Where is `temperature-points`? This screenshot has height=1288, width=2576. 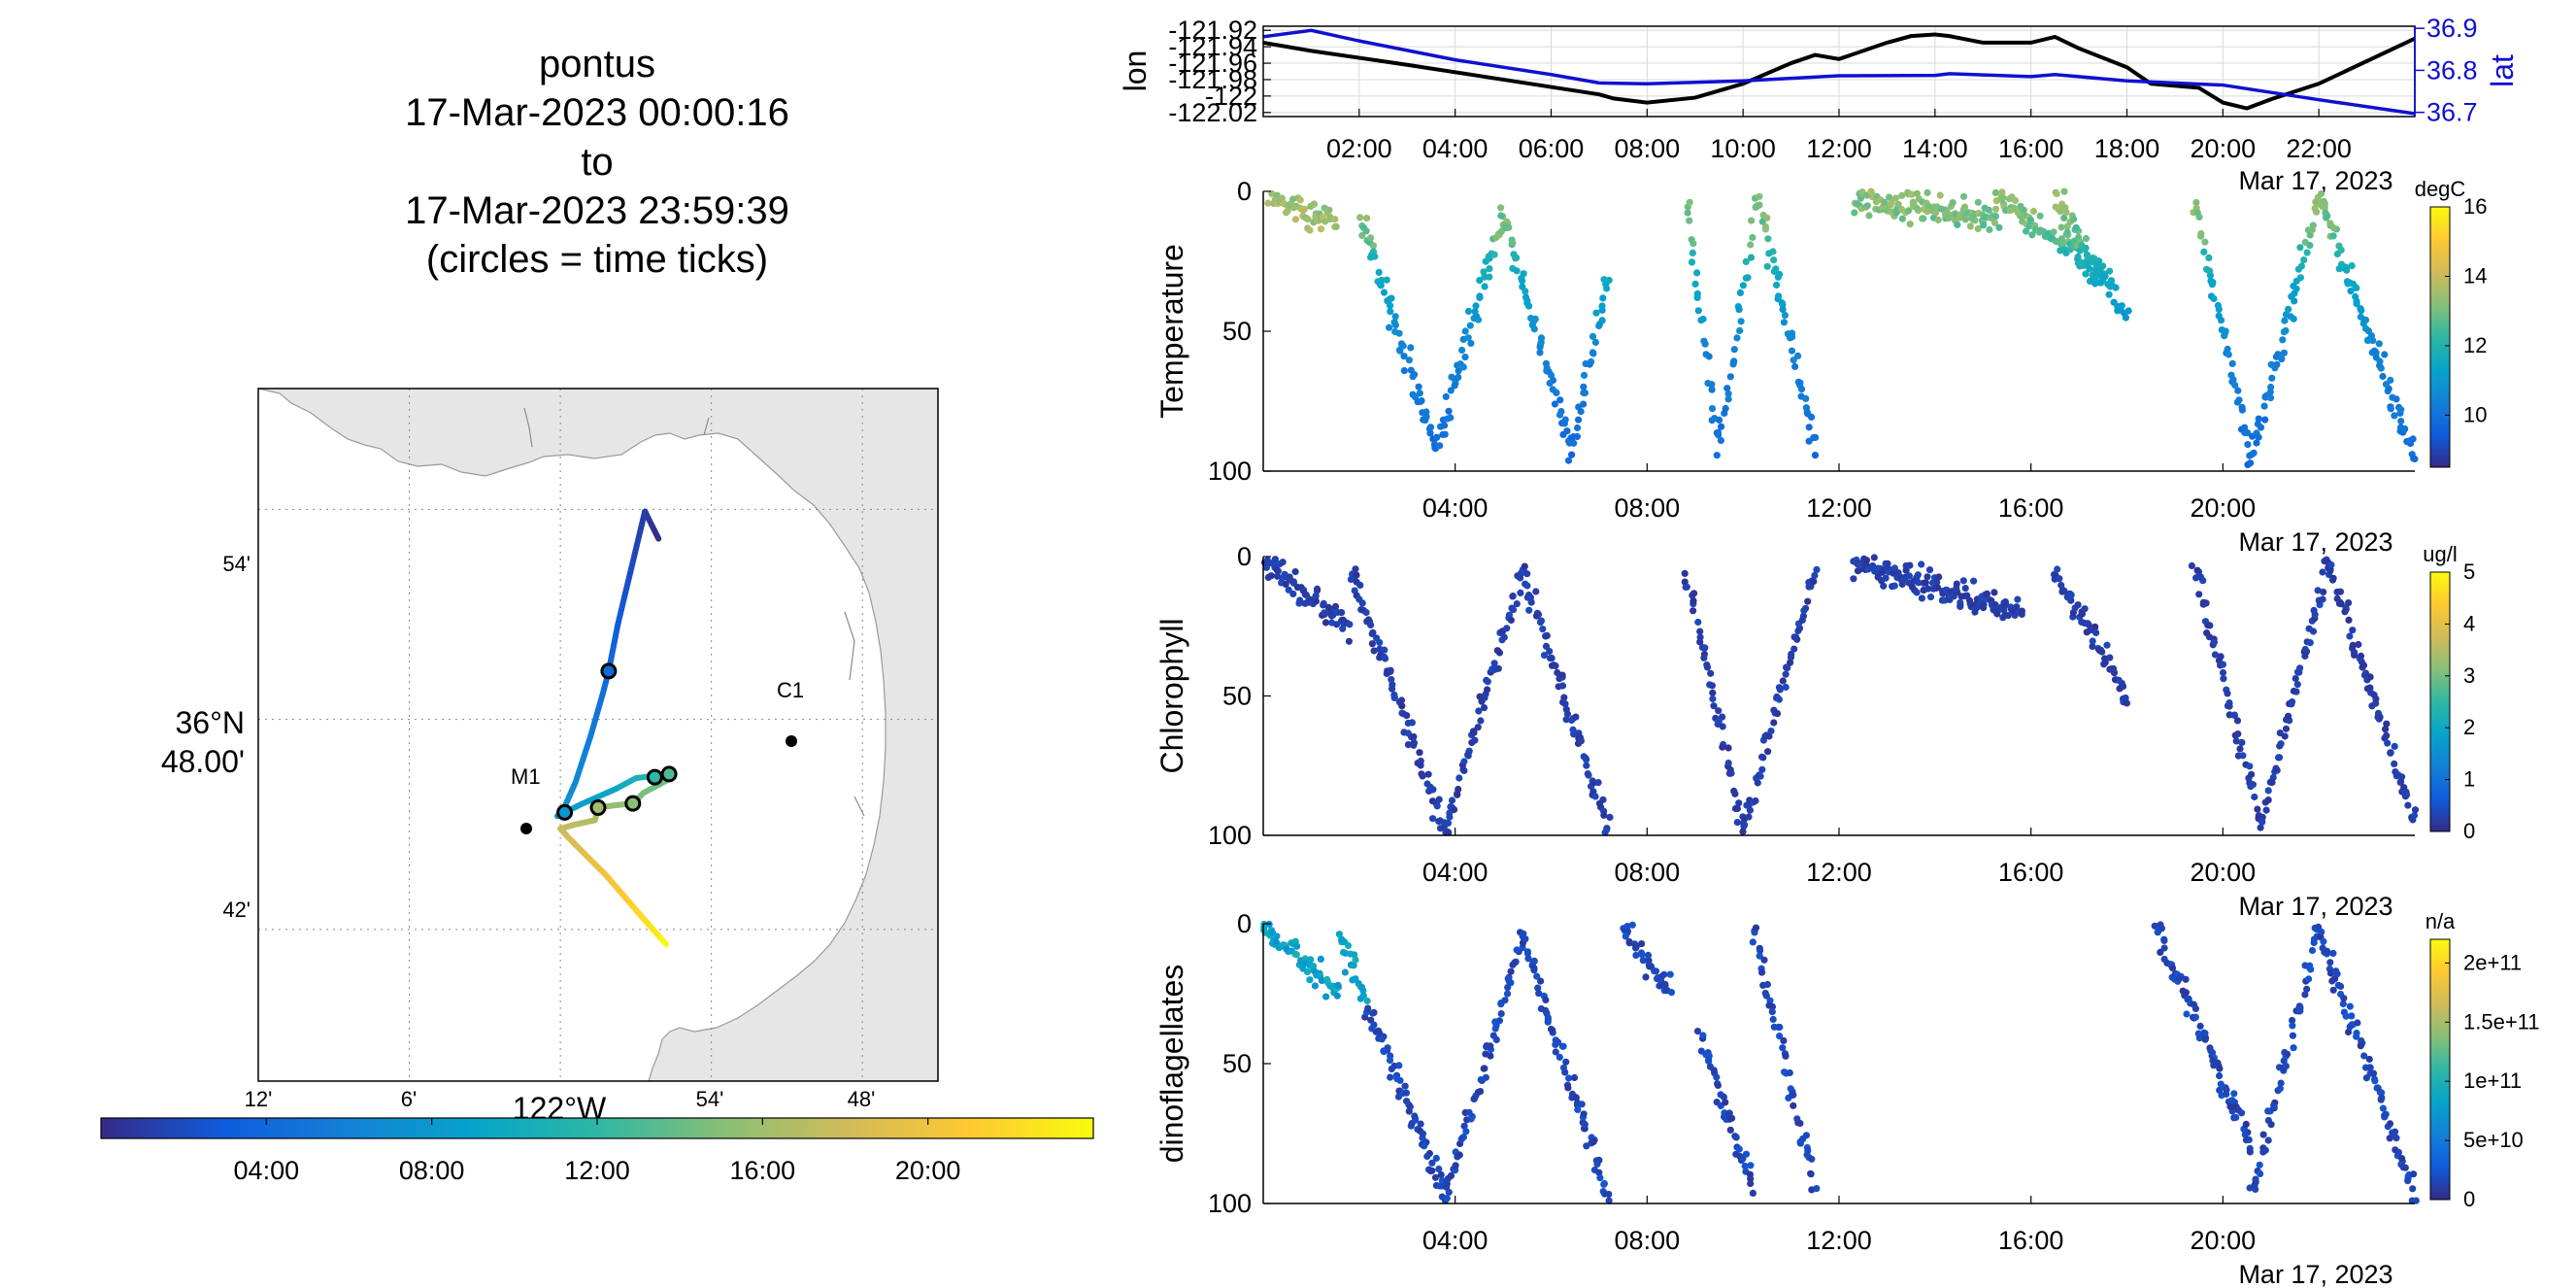 temperature-points is located at coordinates (1842, 327).